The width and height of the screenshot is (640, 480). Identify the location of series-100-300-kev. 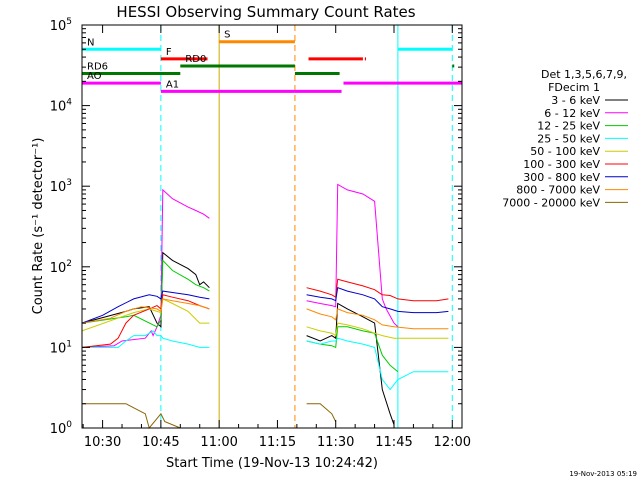
(265, 313).